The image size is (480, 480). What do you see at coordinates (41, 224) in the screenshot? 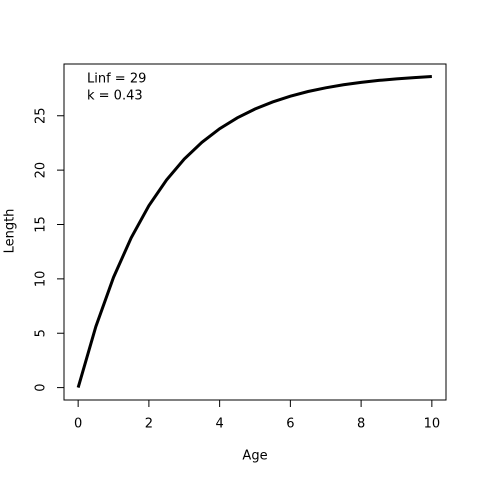
I see `y-tick-label: 15` at bounding box center [41, 224].